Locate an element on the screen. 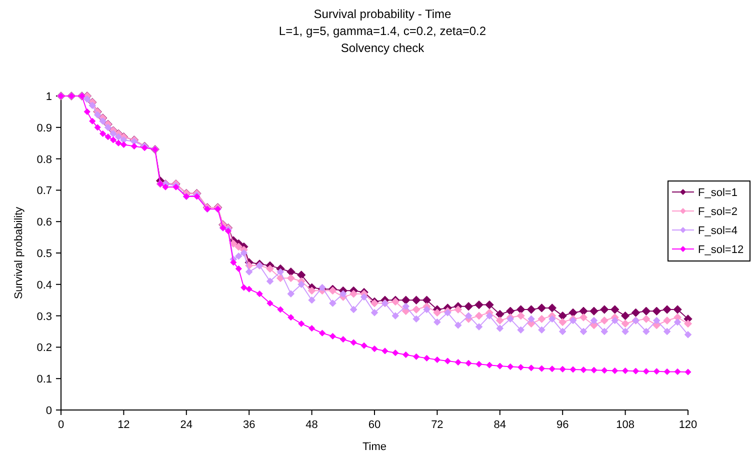 This screenshot has width=752, height=459. legend-label: F_sol=2 is located at coordinates (718, 212).